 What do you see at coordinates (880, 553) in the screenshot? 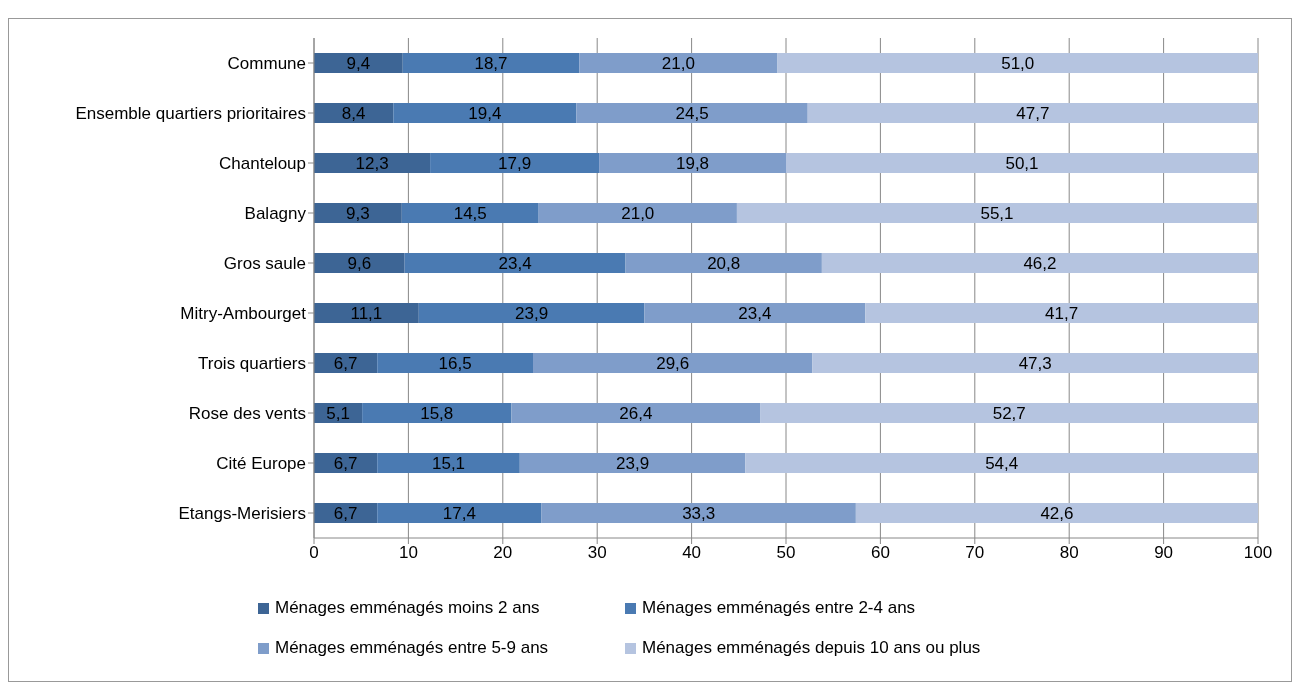
I see `x-tick-label: 60` at bounding box center [880, 553].